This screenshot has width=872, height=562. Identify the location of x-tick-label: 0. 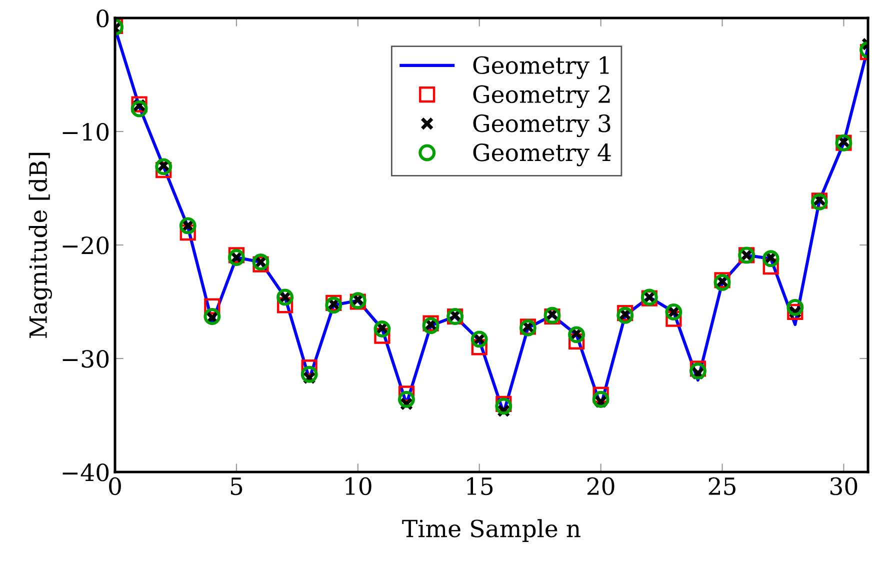
(115, 486).